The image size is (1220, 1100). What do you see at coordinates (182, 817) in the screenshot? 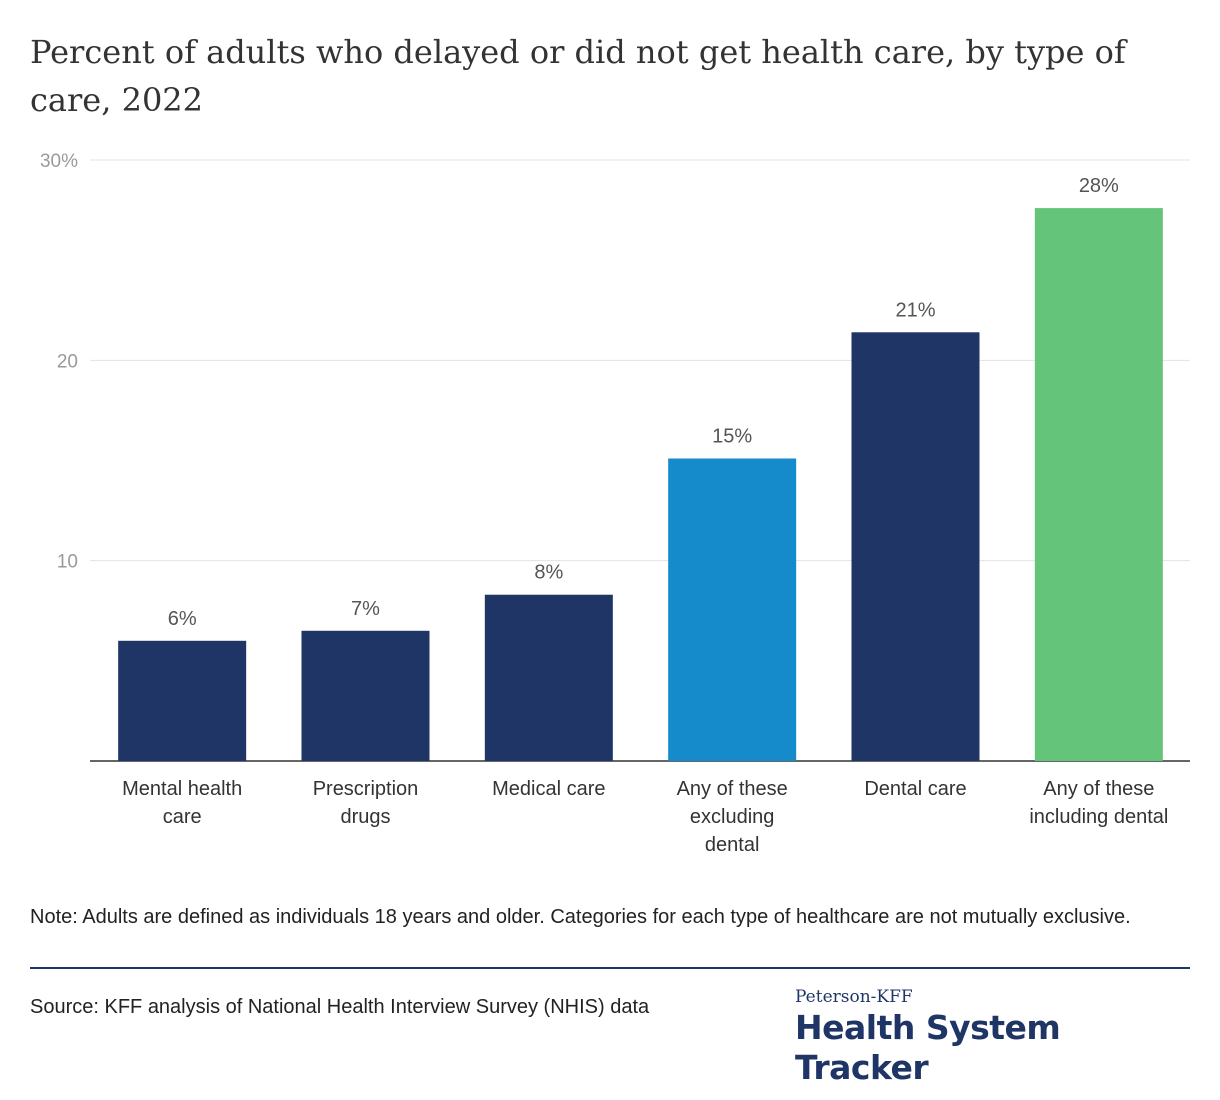
I see `x-tick-label: care` at bounding box center [182, 817].